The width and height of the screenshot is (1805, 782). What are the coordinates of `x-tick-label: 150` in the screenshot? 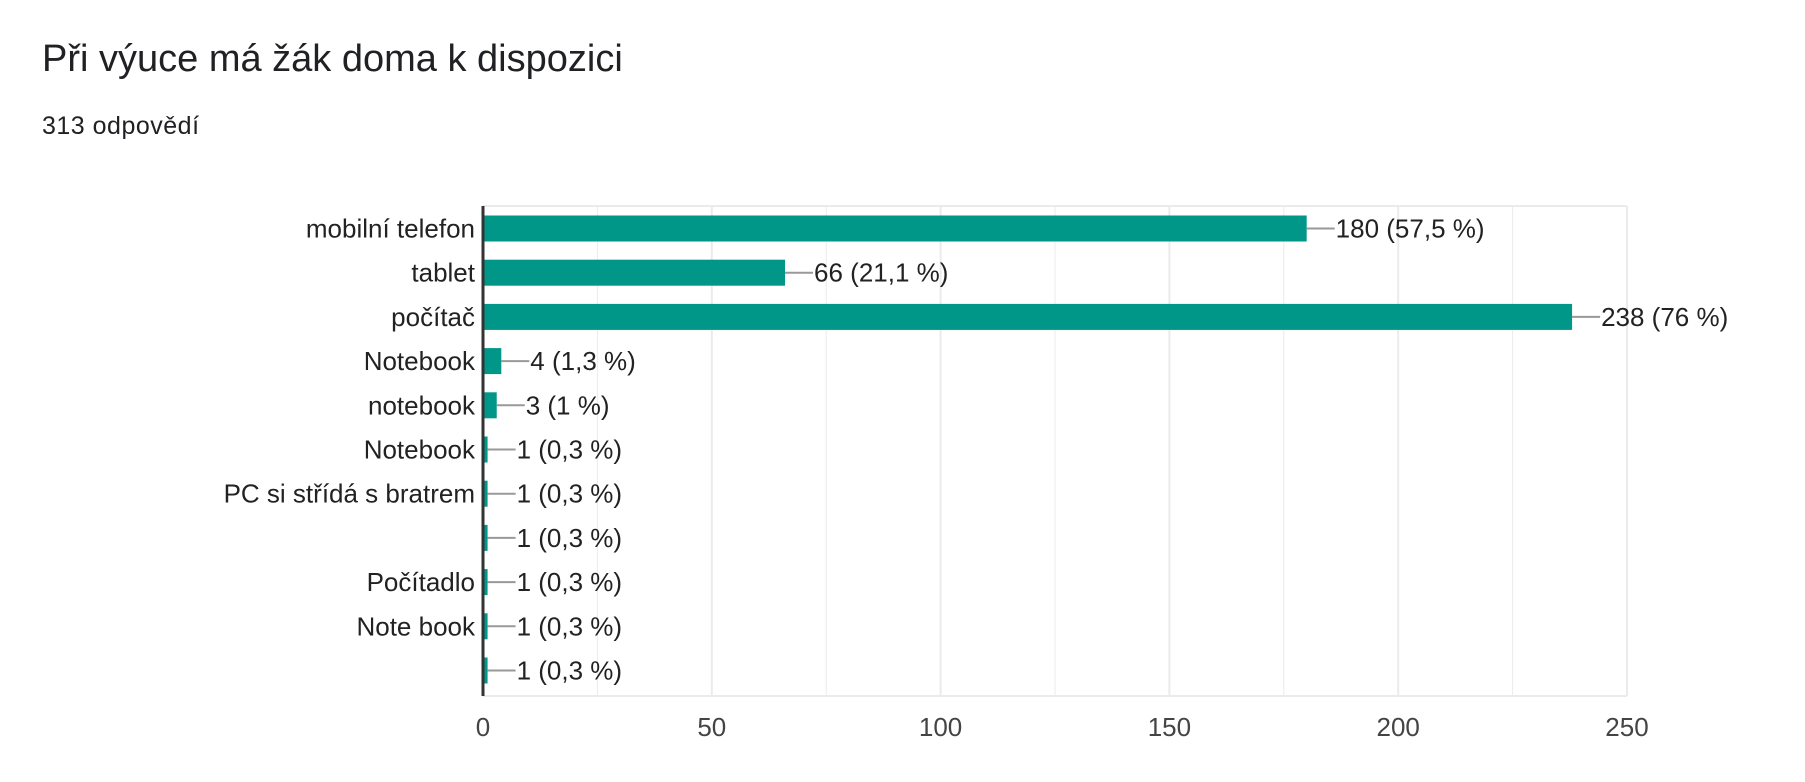 It's located at (1169, 727).